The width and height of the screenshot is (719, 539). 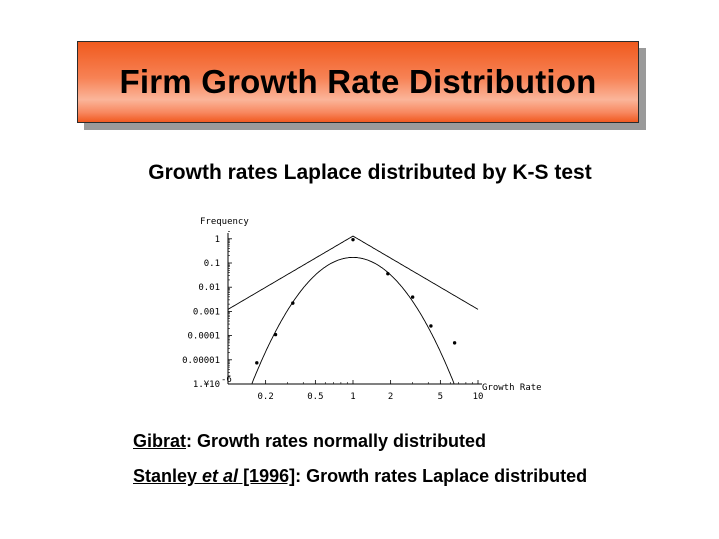 I want to click on title-banner: Firm Growth Rate Distribution, so click(x=358, y=82).